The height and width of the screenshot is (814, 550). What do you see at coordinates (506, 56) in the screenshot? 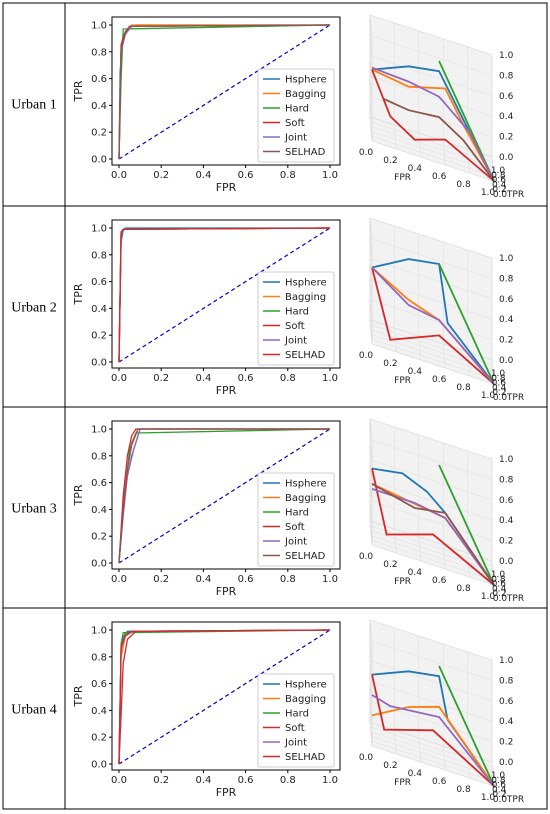
I see `z-tick-label: 1.0` at bounding box center [506, 56].